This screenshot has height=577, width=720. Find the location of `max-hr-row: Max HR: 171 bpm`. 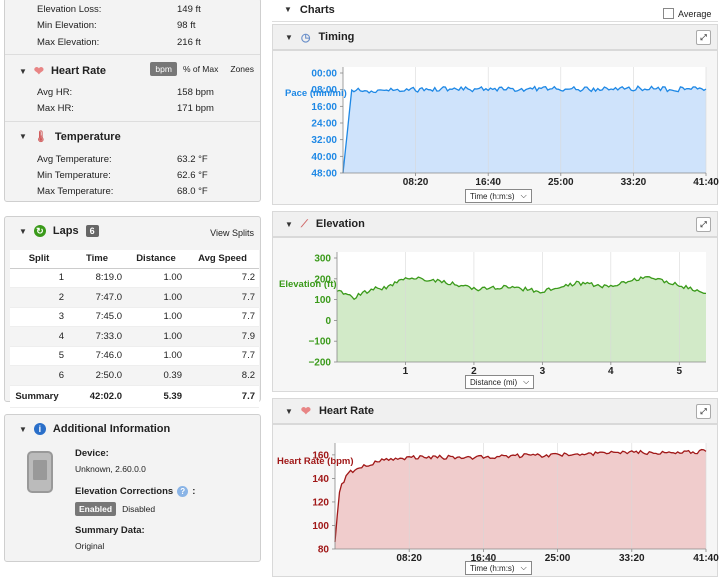

max-hr-row: Max HR: 171 bpm is located at coordinates (125, 108).